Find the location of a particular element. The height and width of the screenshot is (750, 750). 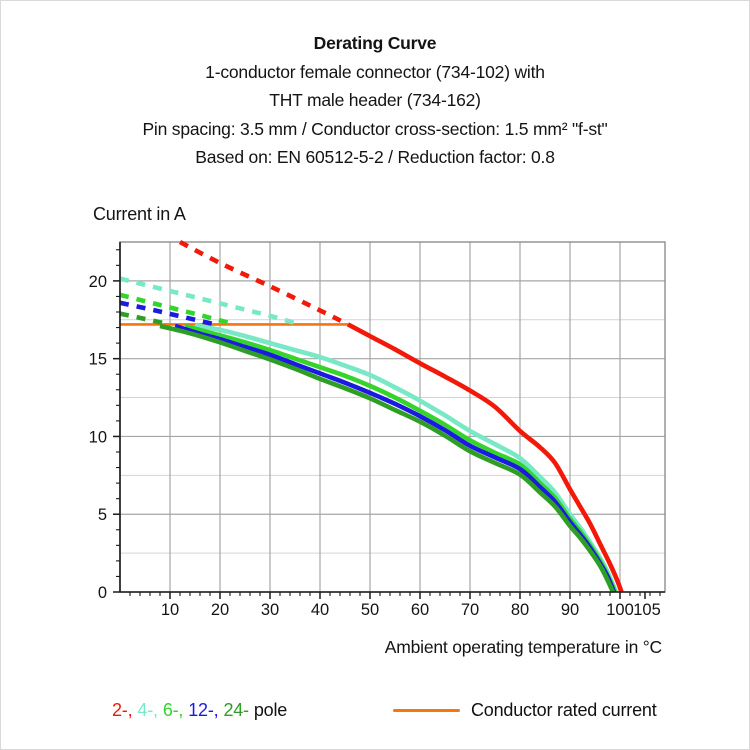

curve-2-pole-dashed is located at coordinates (264, 283).